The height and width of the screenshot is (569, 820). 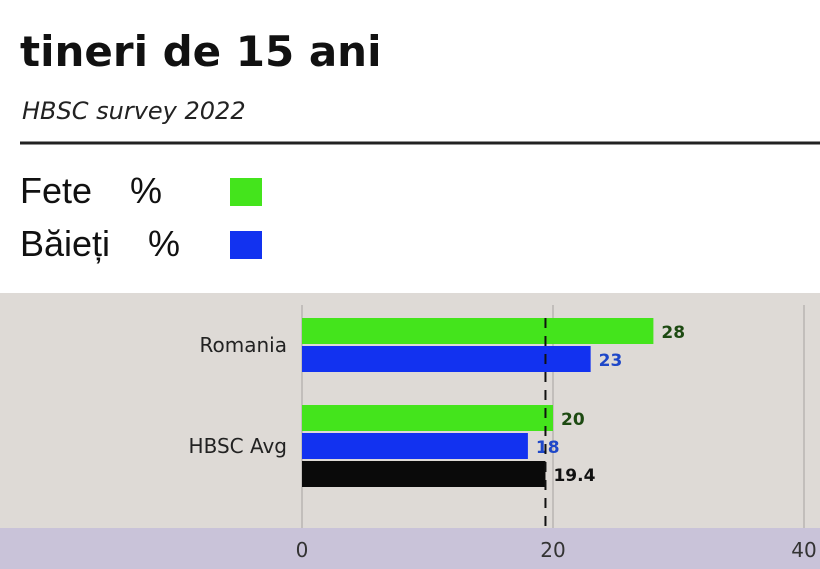 I want to click on axis-strip, so click(x=410, y=548).